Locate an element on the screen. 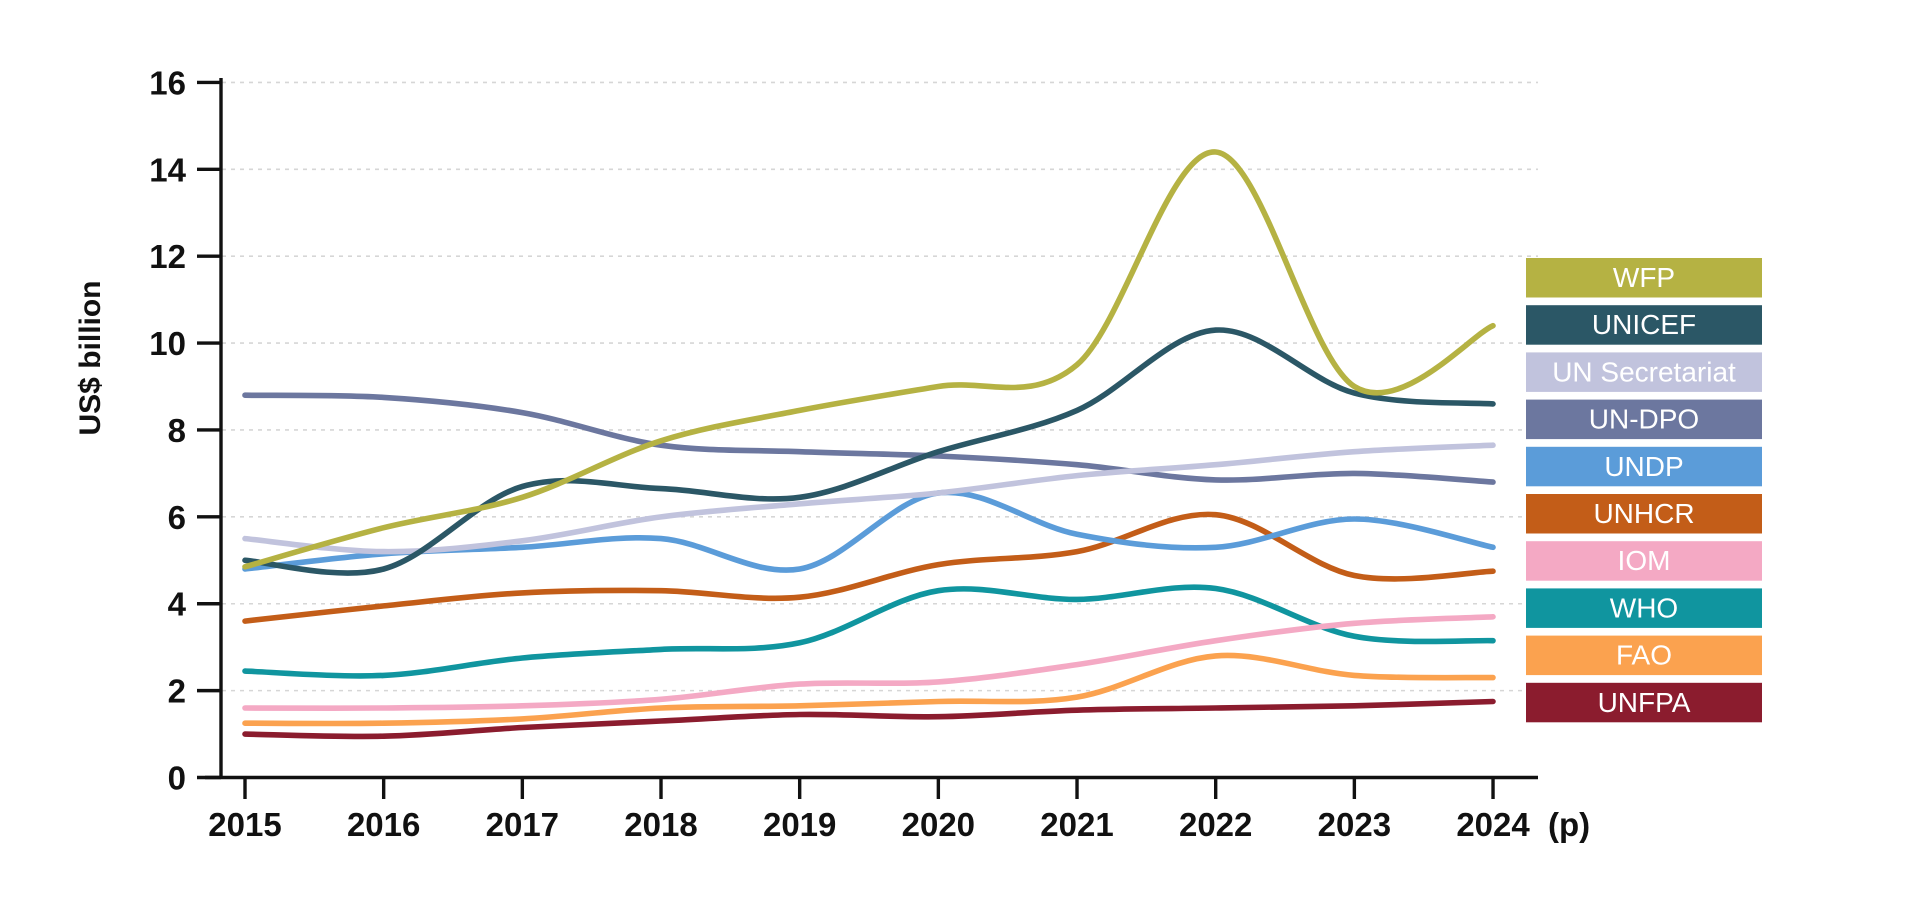  legend-swatch-undp is located at coordinates (1644, 466).